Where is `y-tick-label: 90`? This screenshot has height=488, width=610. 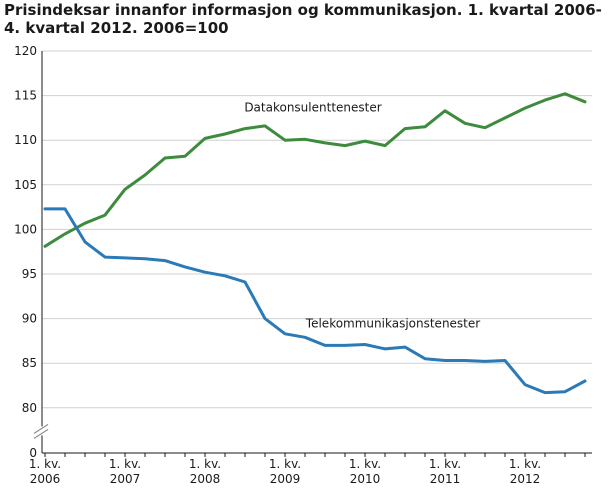
y-tick-label: 90 is located at coordinates (29, 319).